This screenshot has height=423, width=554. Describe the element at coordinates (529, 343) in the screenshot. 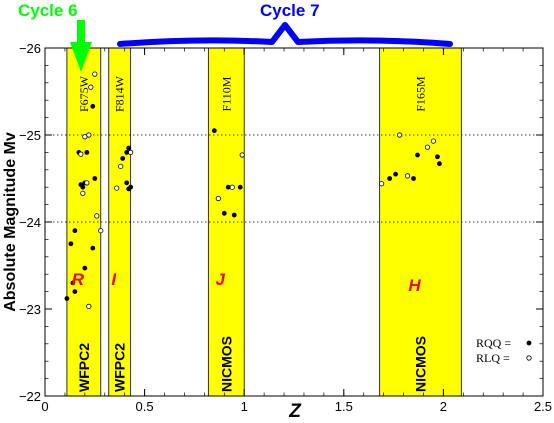

I see `legend-rqq-marker` at that location.